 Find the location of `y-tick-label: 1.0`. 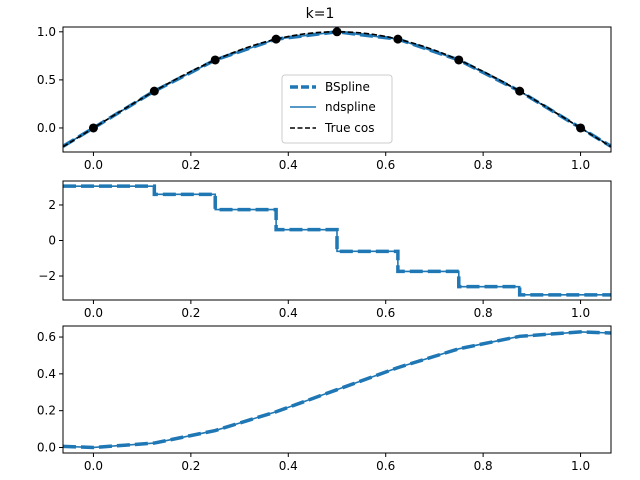

y-tick-label: 1.0 is located at coordinates (46, 32).